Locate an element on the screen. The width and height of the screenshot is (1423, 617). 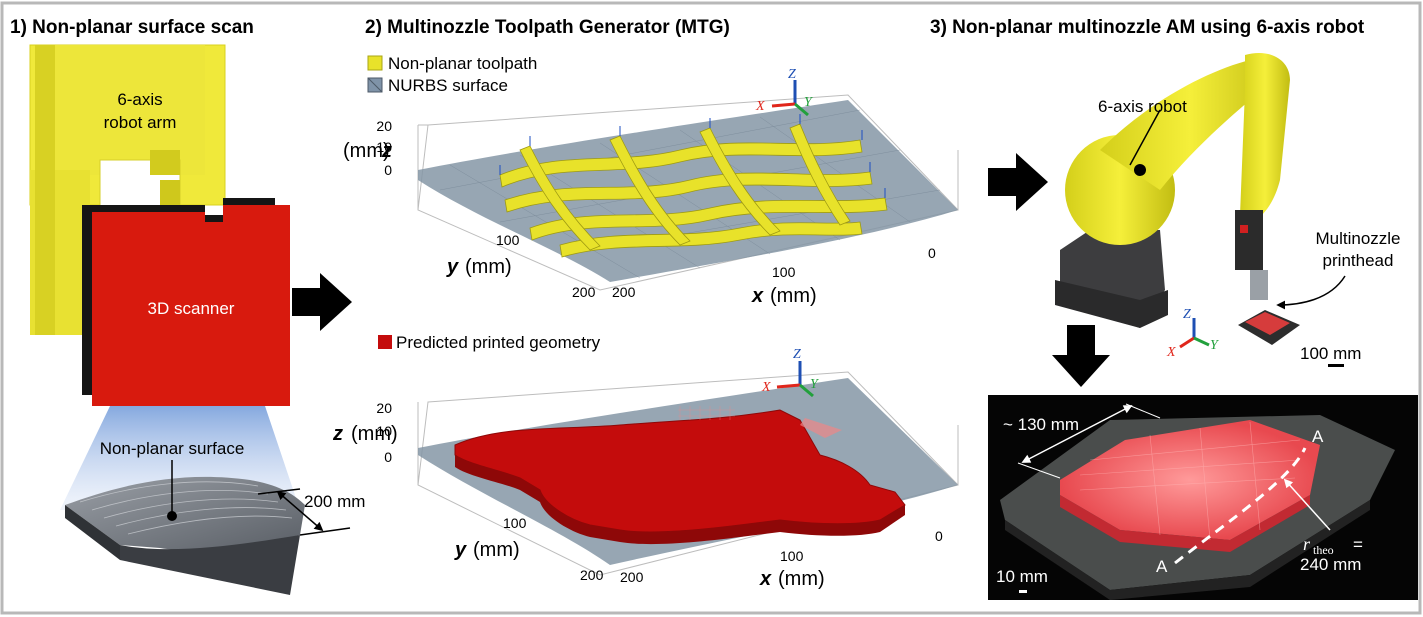
robot-triad-y: Y is located at coordinates (1215, 345).